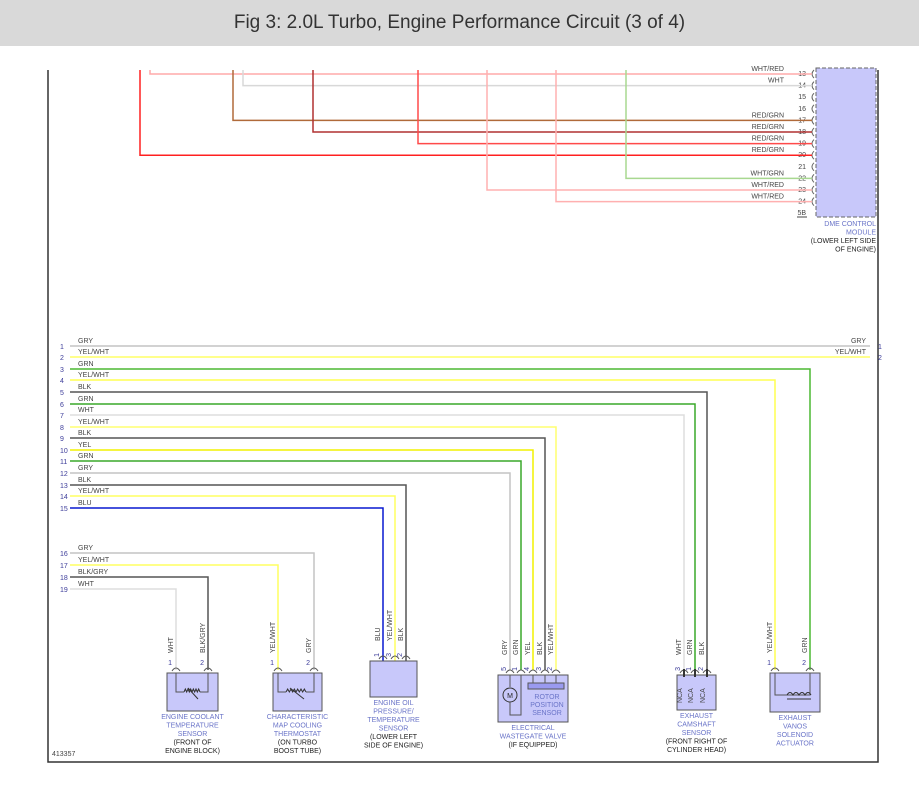 The width and height of the screenshot is (919, 793). What do you see at coordinates (63, 754) in the screenshot?
I see `figure-id: 413357` at bounding box center [63, 754].